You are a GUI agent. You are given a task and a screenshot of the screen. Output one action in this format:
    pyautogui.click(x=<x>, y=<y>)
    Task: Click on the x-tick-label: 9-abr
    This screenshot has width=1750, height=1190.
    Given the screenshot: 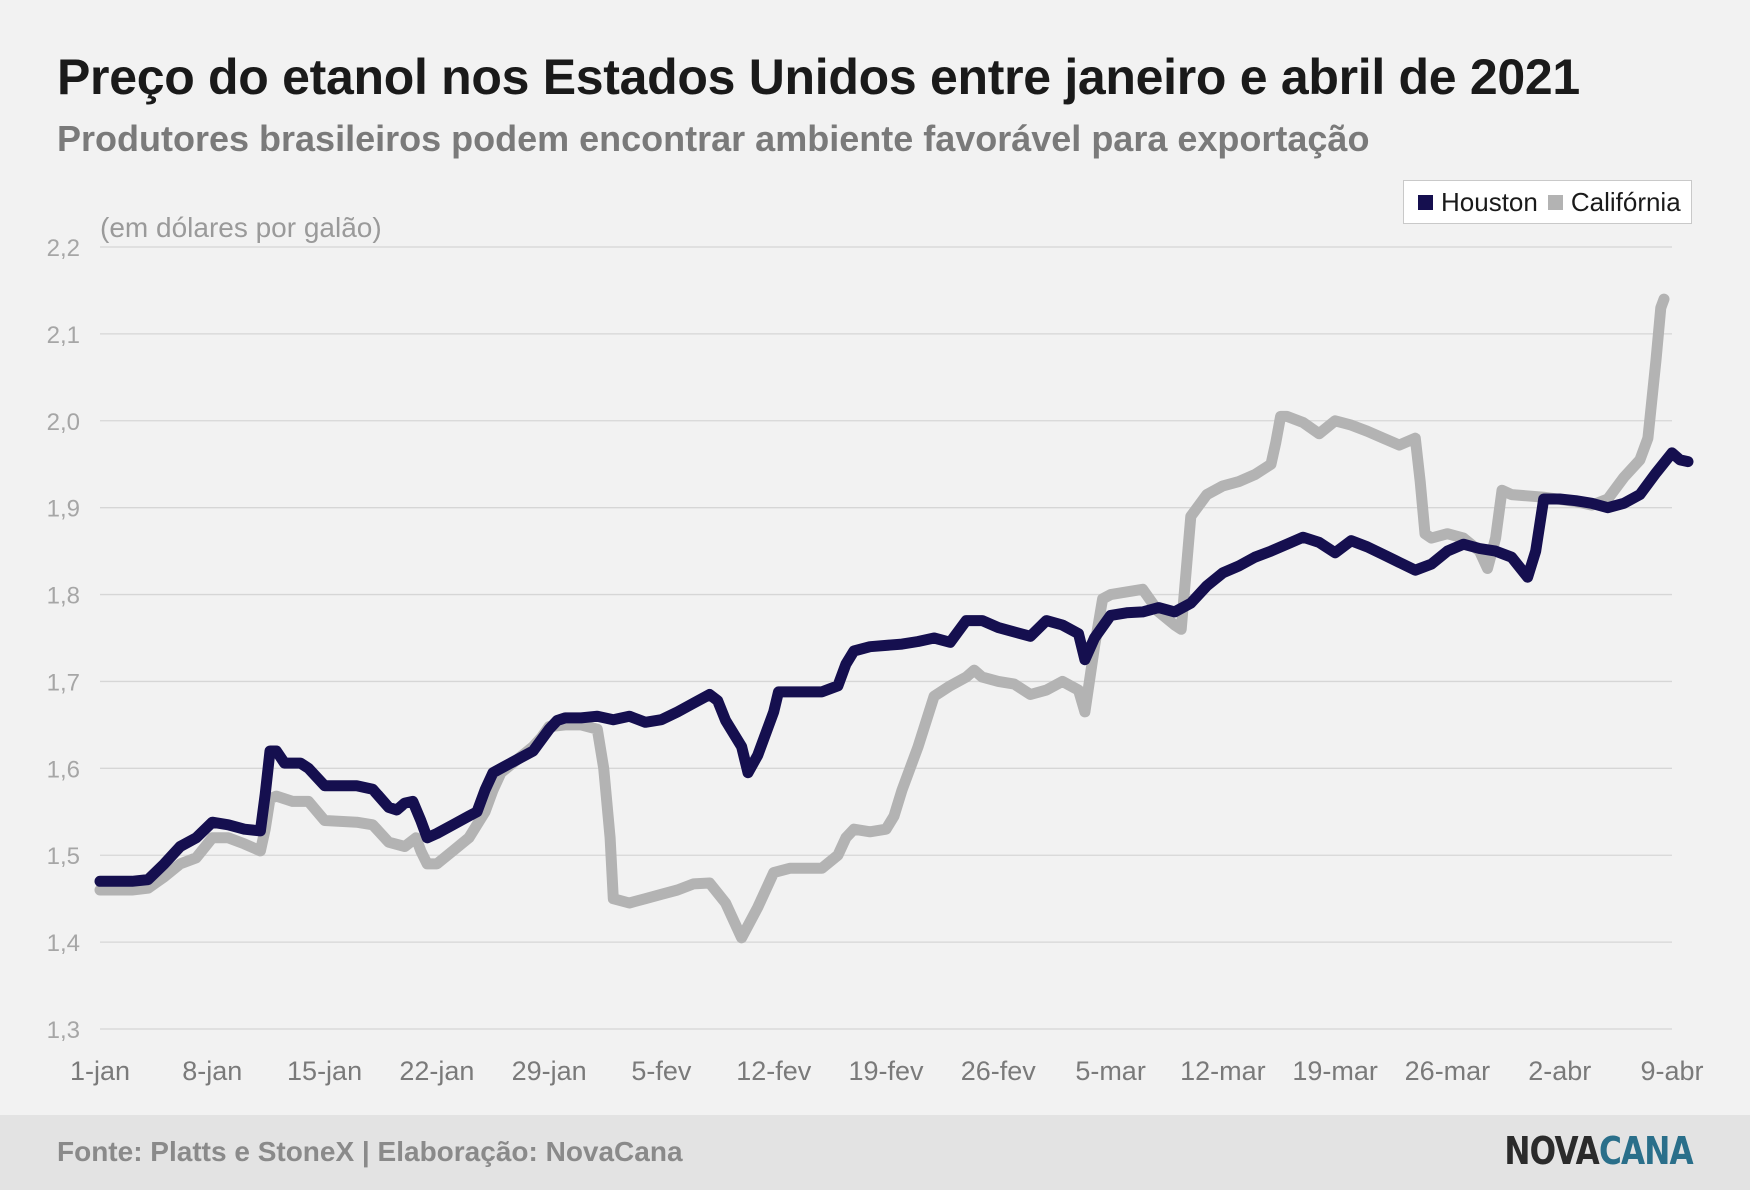 What is the action you would take?
    pyautogui.click(x=1671, y=1071)
    